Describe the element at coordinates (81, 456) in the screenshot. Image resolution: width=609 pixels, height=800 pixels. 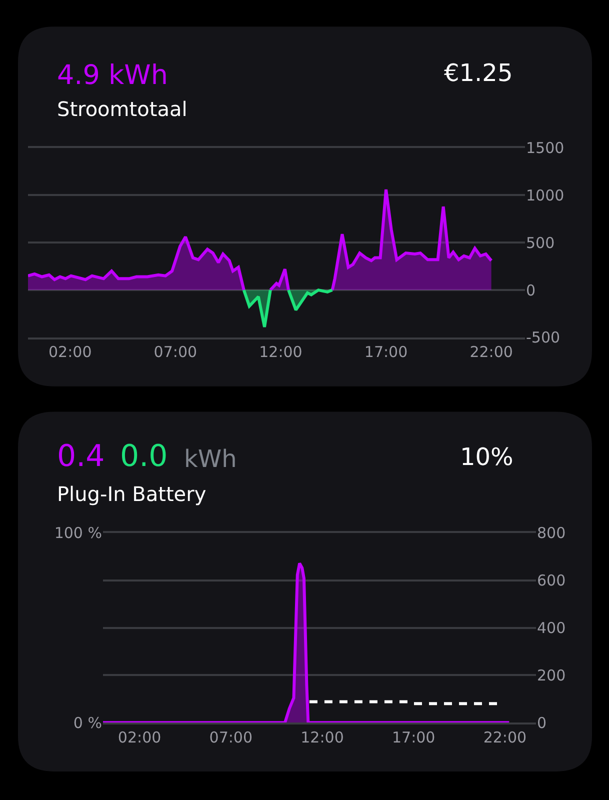
I see `text: 0.4` at that location.